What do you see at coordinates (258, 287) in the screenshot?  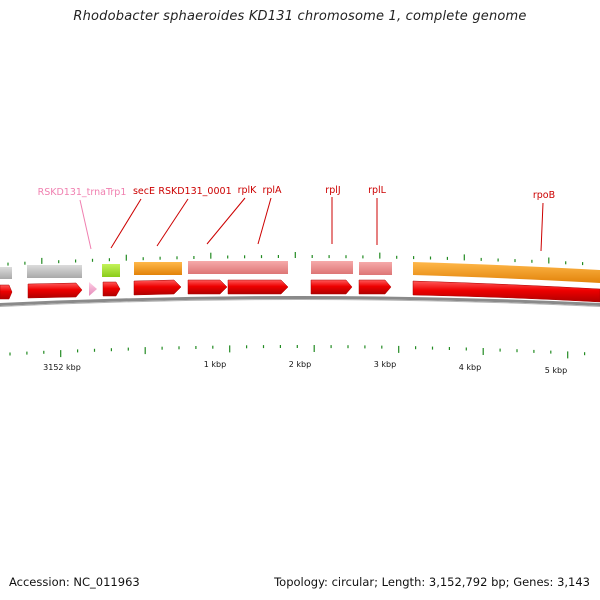 I see `cds-arrow-rplA` at bounding box center [258, 287].